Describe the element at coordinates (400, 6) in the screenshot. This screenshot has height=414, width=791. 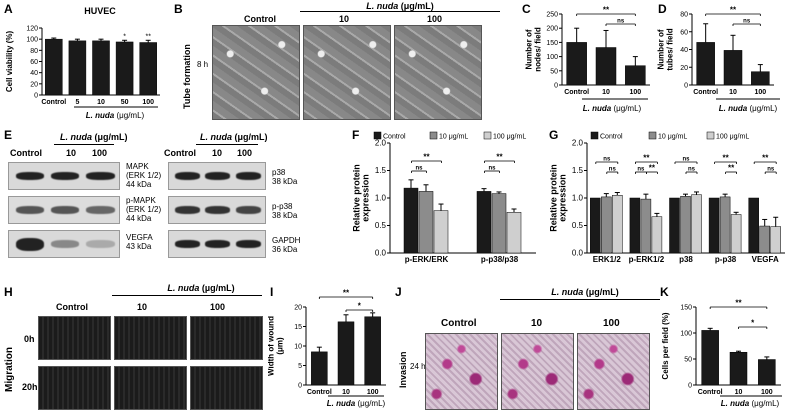
I see `b-treatment-header: L. nuda (μg/mL)` at that location.